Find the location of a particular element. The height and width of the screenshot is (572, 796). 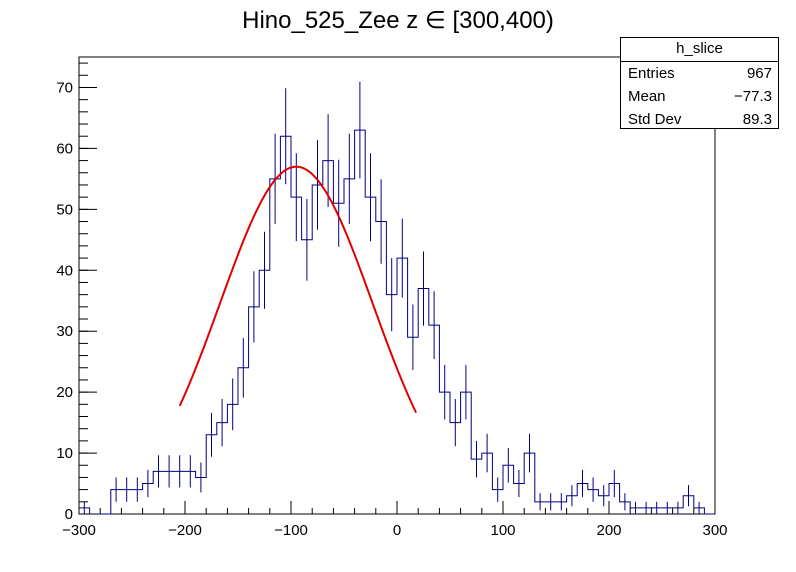

y-tick-label: 40 is located at coordinates (64, 270).